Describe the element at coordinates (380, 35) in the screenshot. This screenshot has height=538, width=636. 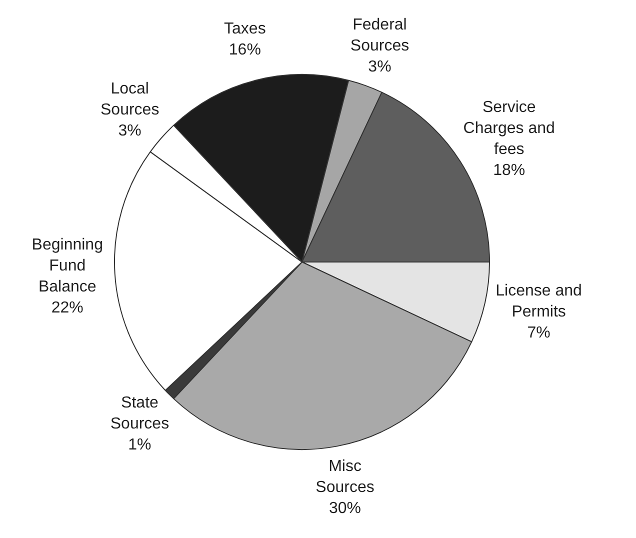
I see `slice-label: Federal Sources` at that location.